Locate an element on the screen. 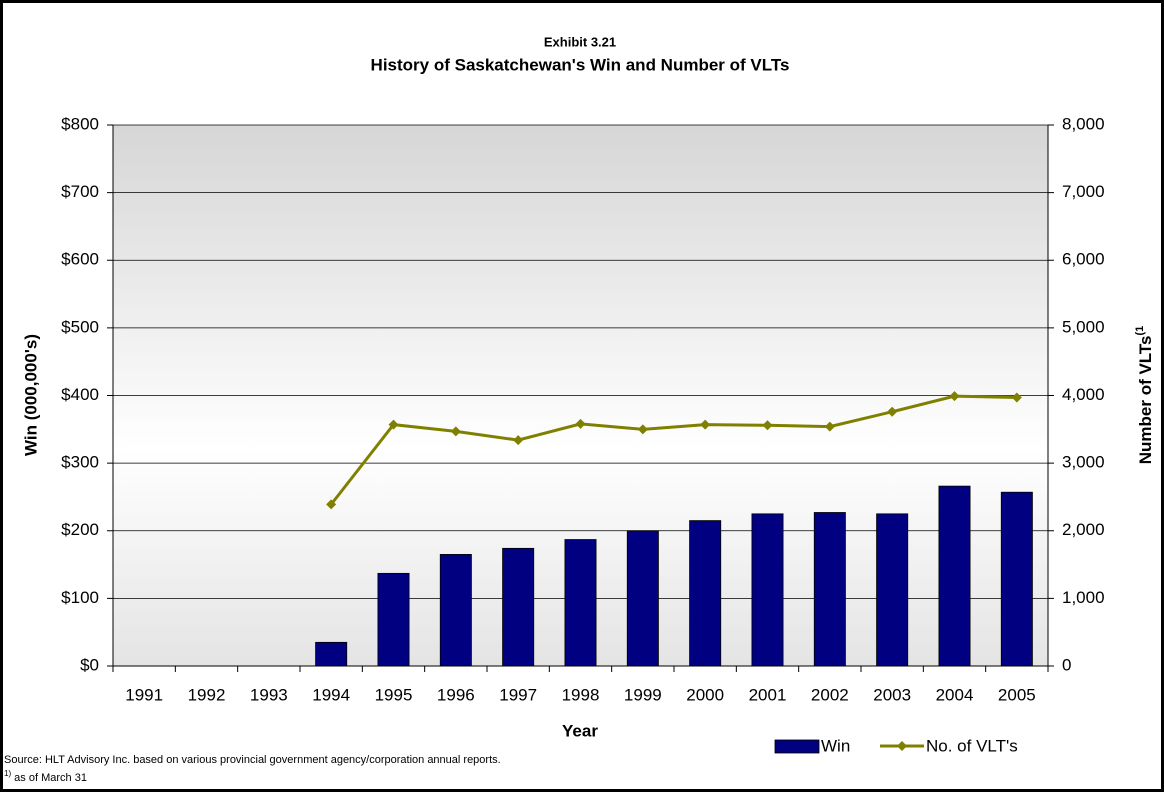 The height and width of the screenshot is (792, 1164). x-tick-label: 1997 is located at coordinates (518, 694).